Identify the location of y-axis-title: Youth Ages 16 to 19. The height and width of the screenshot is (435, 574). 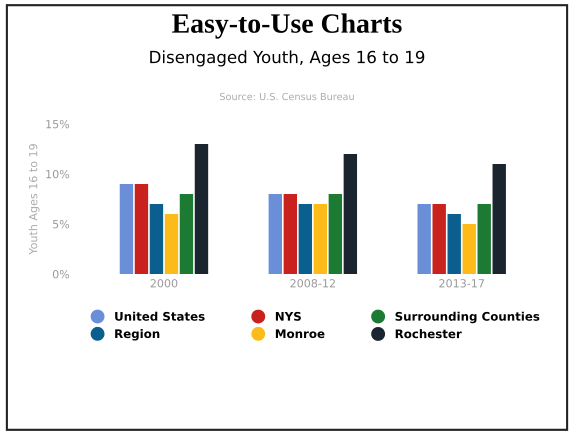
(34, 199).